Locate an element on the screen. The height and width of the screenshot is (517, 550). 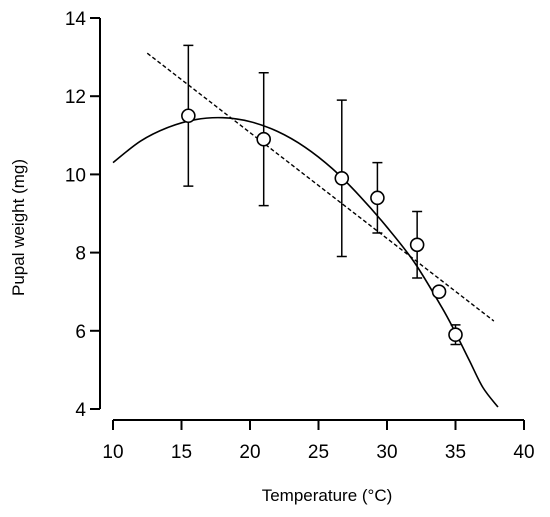
x-axis-ticks: 10 15 20 25 30 35 40 is located at coordinates (318, 441).